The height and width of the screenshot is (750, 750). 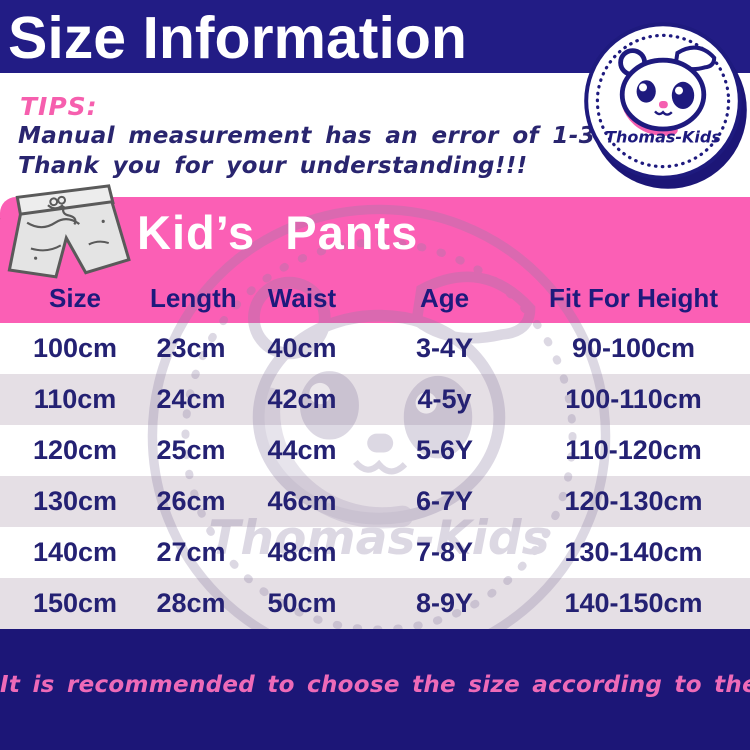 I want to click on tips-line-1: Manual measurement has an error of 1-3cm, so click(x=326, y=136).